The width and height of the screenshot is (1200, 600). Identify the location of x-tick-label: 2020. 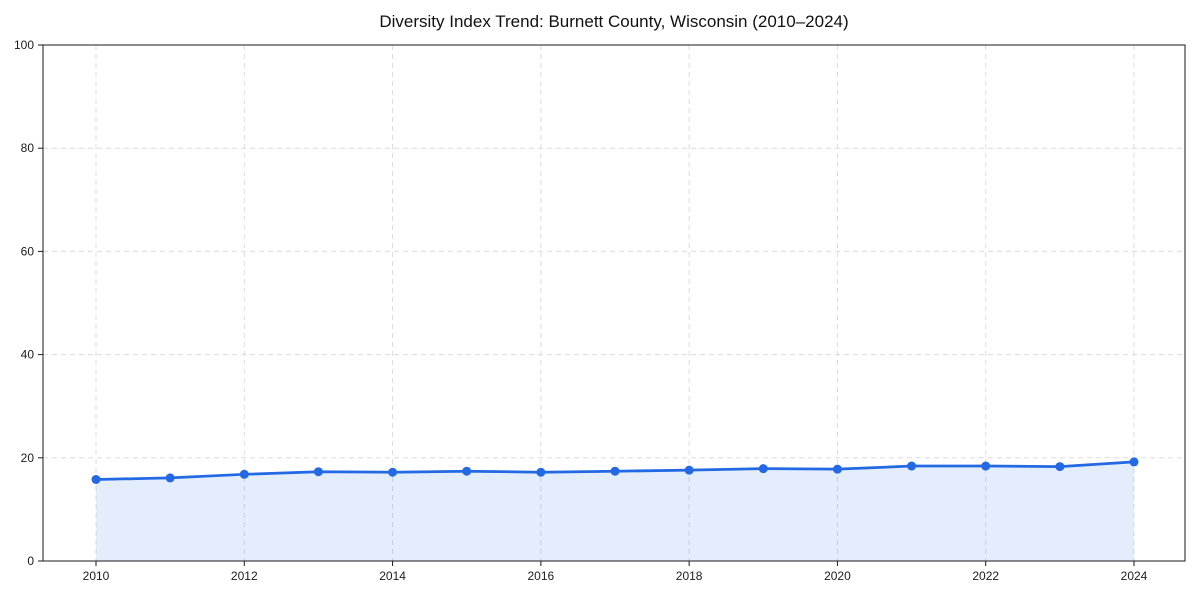
(837, 576).